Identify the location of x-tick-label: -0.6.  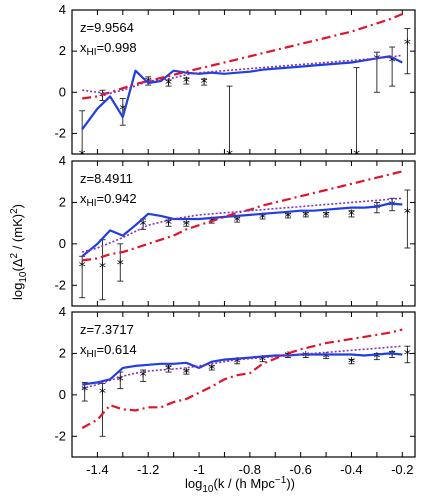
(300, 469).